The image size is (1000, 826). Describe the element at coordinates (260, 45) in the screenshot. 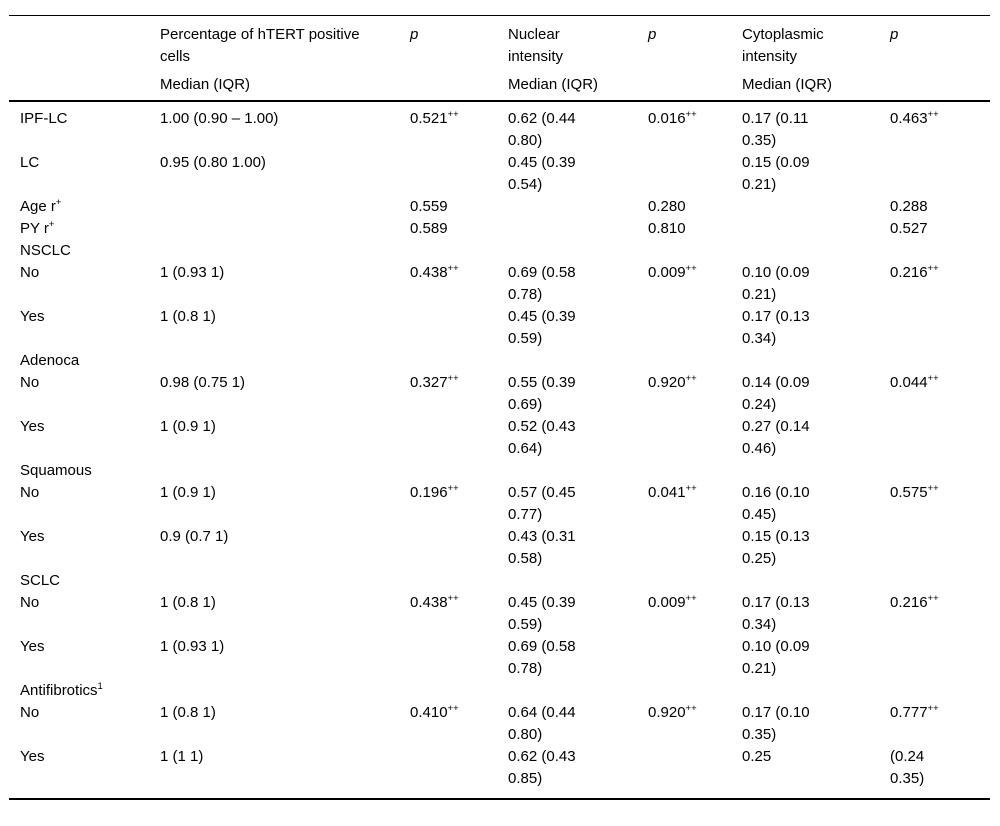

I see `header-title: Percentage of hTERT positive cells` at that location.